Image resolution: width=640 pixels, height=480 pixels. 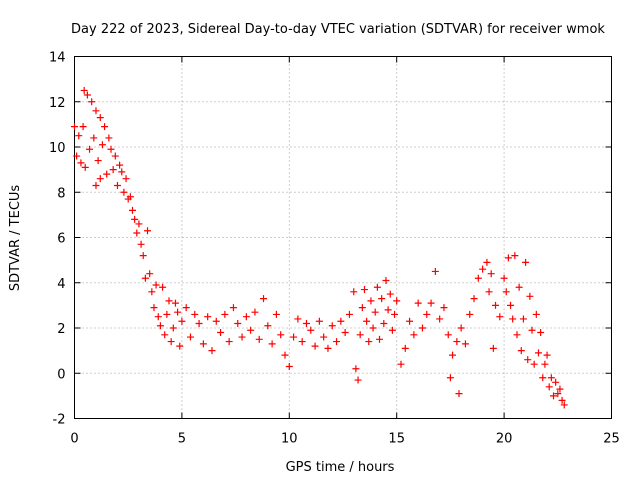 I want to click on x-tick-label: 5, so click(x=182, y=439).